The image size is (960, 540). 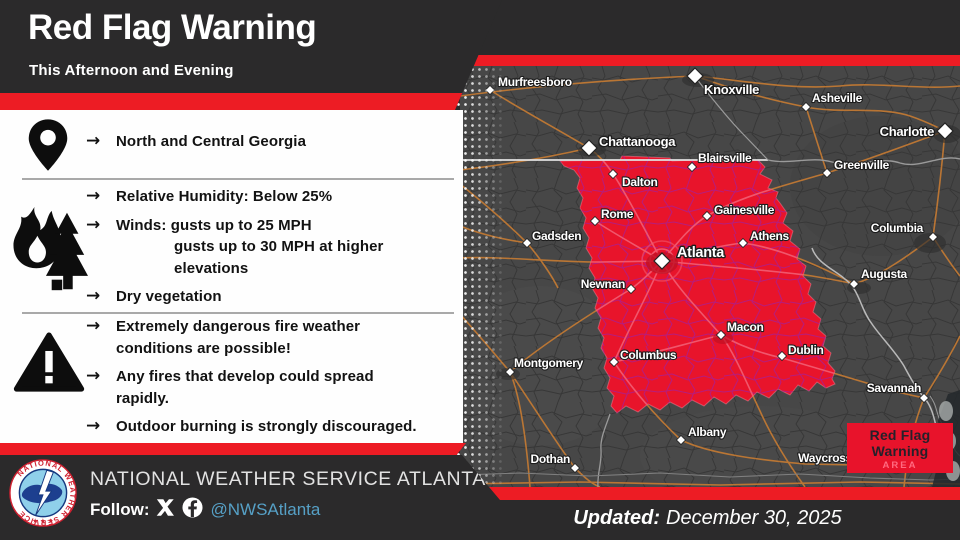 I want to click on social-row: Follow: @NWSAtlanta, so click(x=205, y=510).